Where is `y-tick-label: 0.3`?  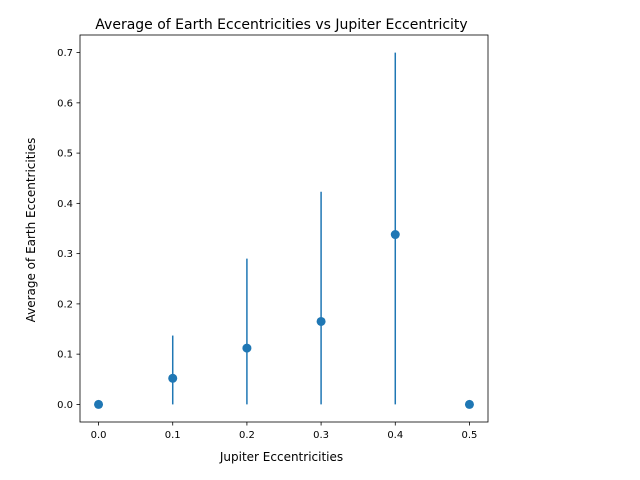
y-tick-label: 0.3 is located at coordinates (65, 254).